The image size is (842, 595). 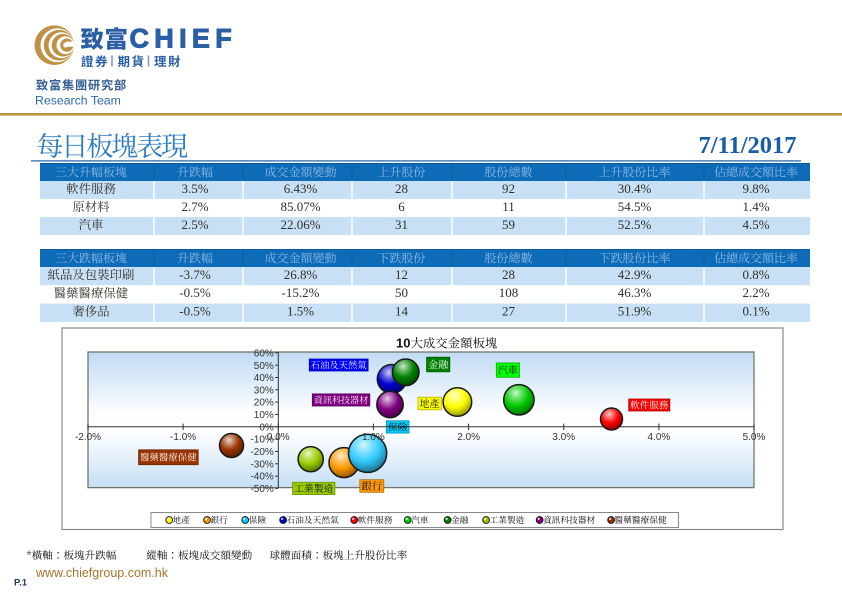 I want to click on svg-text: Research Team, so click(x=78, y=101).